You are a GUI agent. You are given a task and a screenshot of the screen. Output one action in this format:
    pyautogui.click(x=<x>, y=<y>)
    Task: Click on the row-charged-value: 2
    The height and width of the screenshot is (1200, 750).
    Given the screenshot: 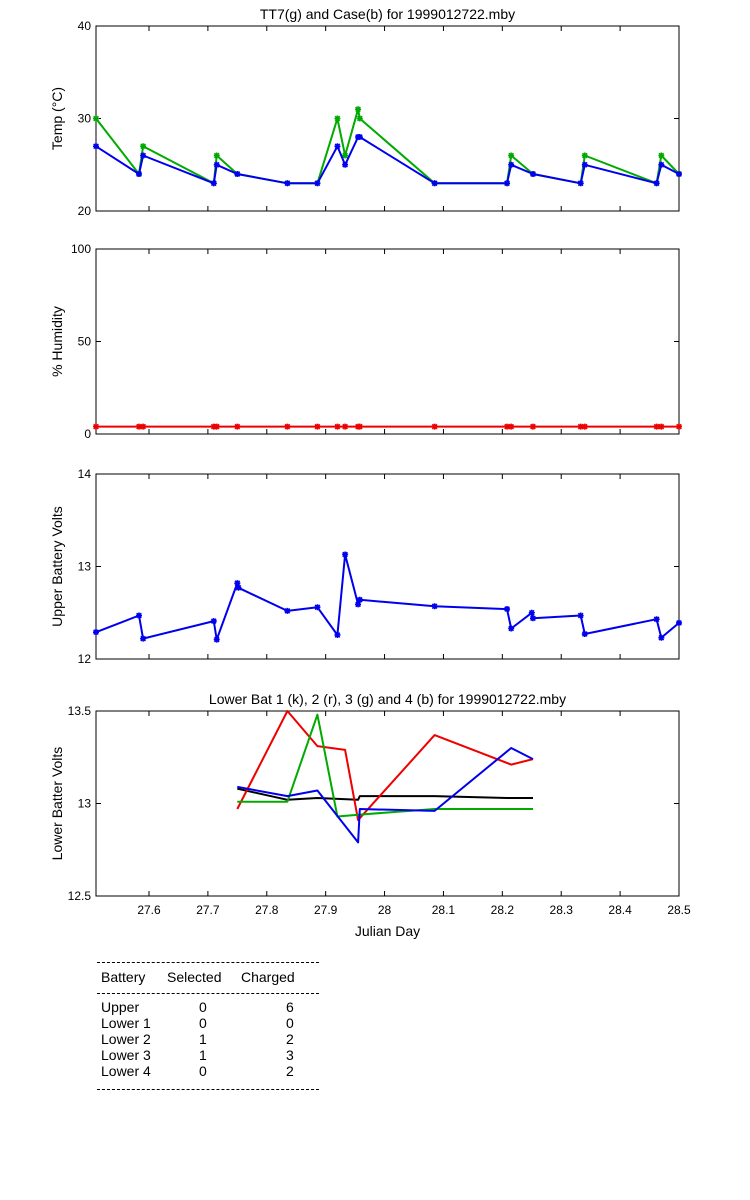 What is the action you would take?
    pyautogui.click(x=290, y=1071)
    